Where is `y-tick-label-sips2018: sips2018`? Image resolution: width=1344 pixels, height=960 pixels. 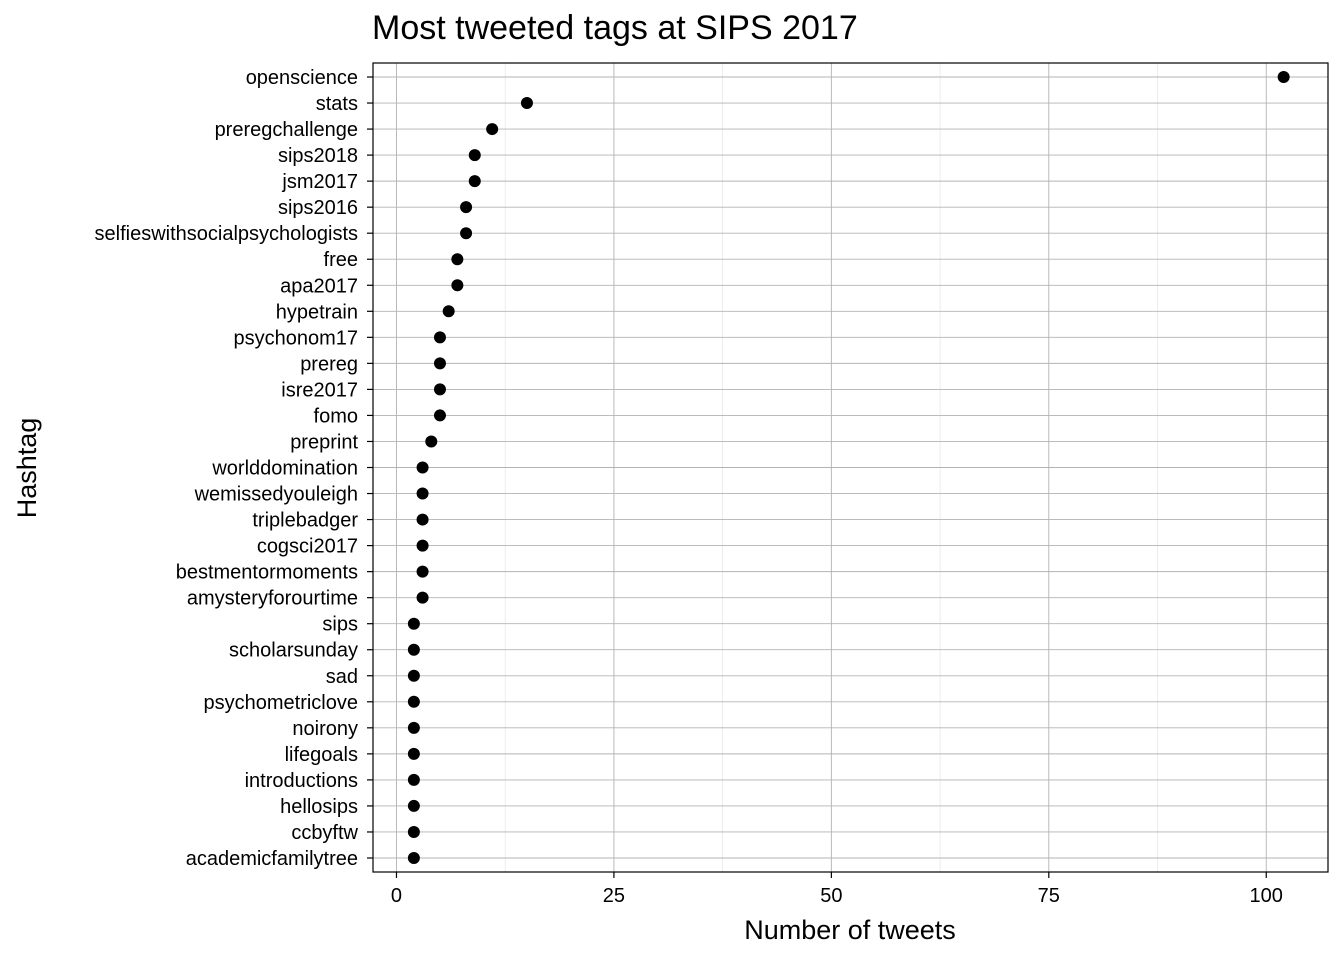
y-tick-label-sips2018: sips2018 is located at coordinates (318, 156).